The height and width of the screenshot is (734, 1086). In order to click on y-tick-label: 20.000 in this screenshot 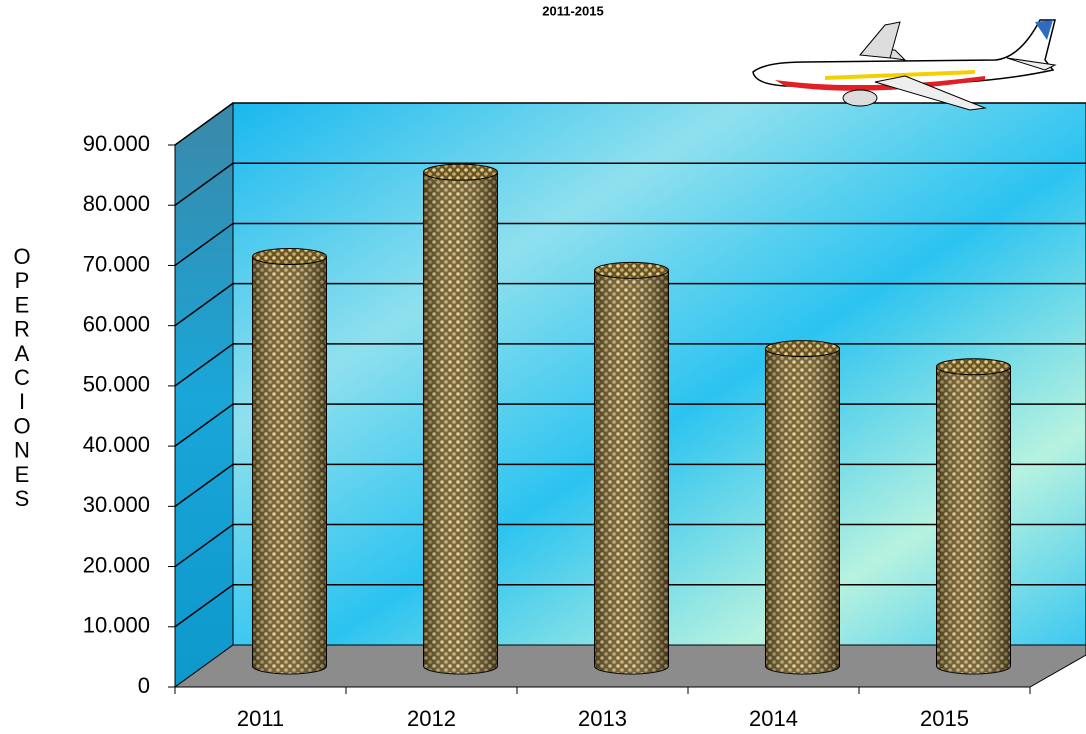, I will do `click(116, 564)`.